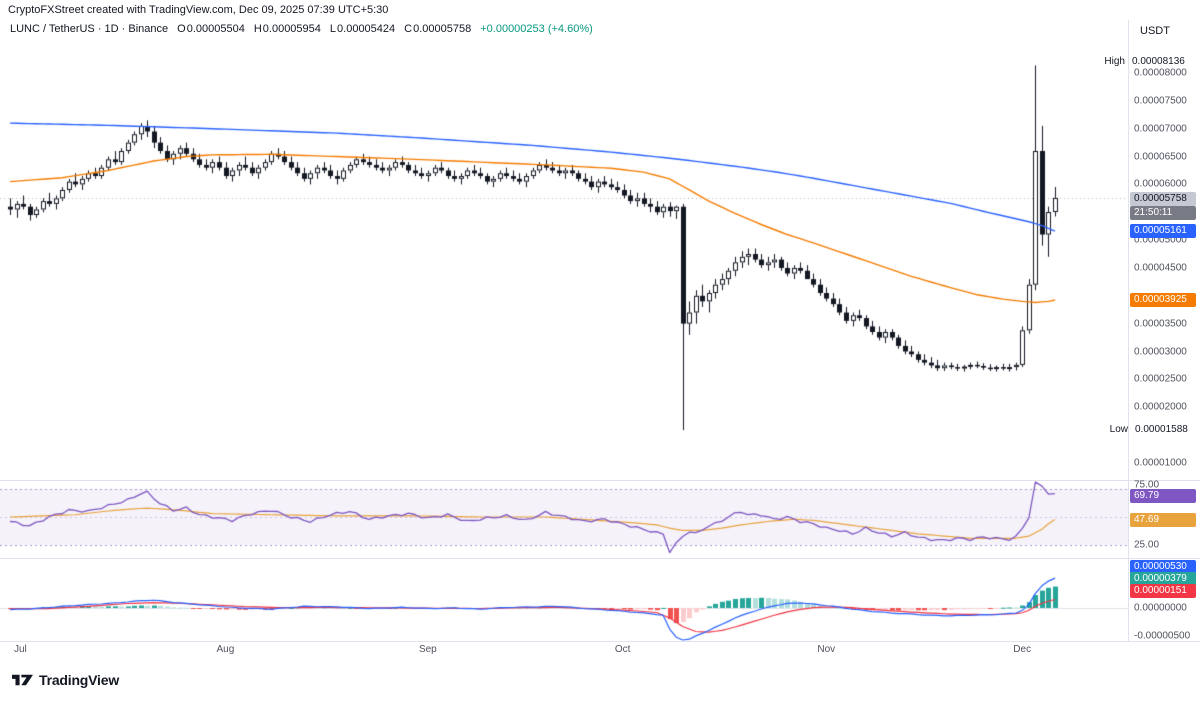 The width and height of the screenshot is (1200, 703). I want to click on open-value: 0.00005504, so click(215, 29).